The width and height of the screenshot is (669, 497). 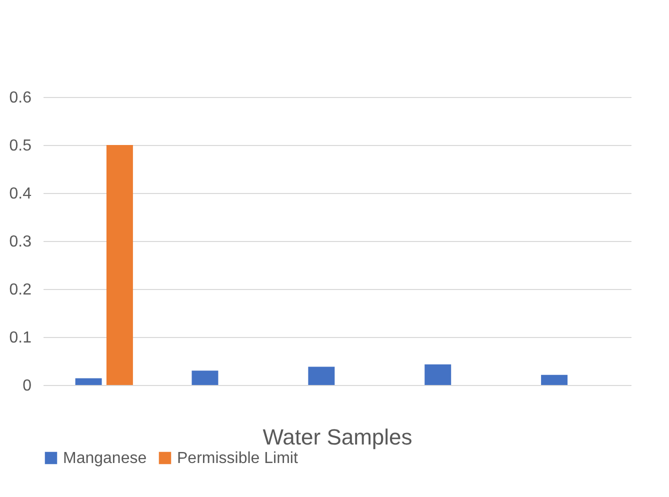 I want to click on legend-label: Permissible Limit, so click(x=237, y=458).